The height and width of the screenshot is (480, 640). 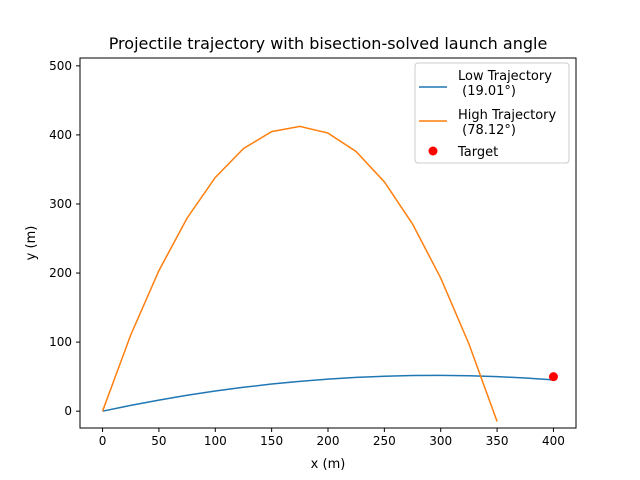 What do you see at coordinates (507, 123) in the screenshot?
I see `legend-label-high: High Trajectory (78.12°)` at bounding box center [507, 123].